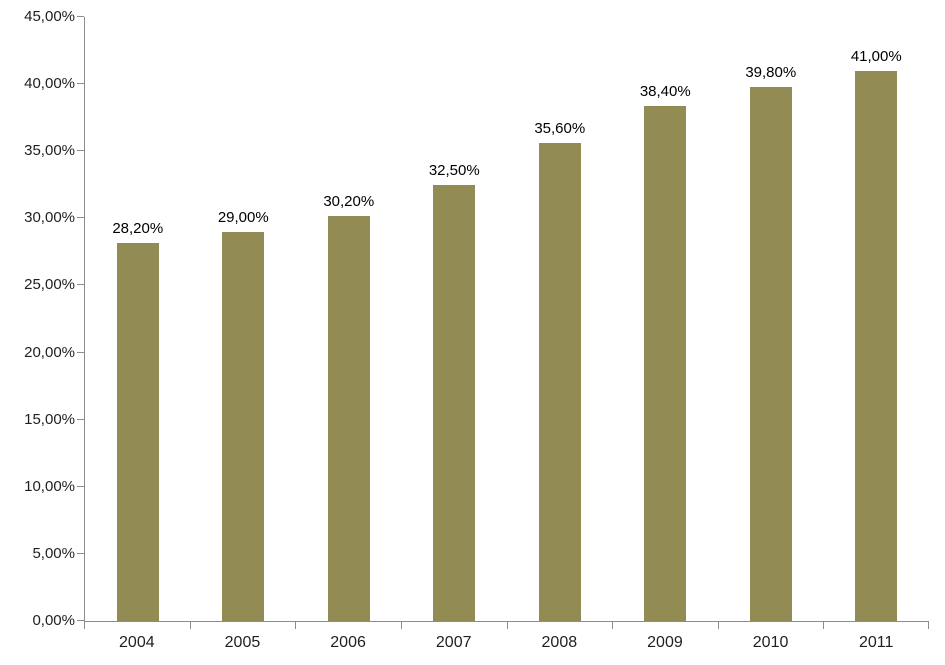 The image size is (945, 665). I want to click on bar-cell: 28,20%, so click(138, 319).